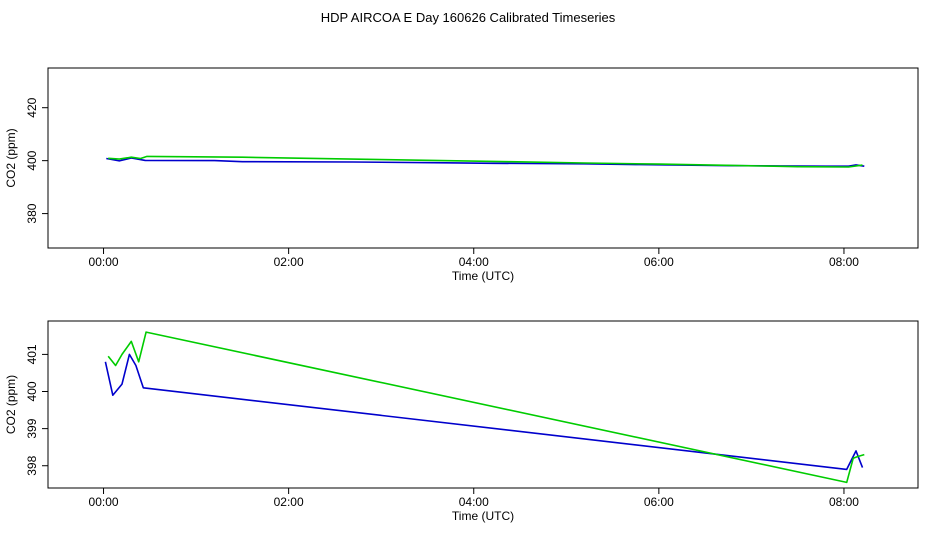  Describe the element at coordinates (483, 516) in the screenshot. I see `chart-2-x-axis-label: Time (UTC)` at that location.